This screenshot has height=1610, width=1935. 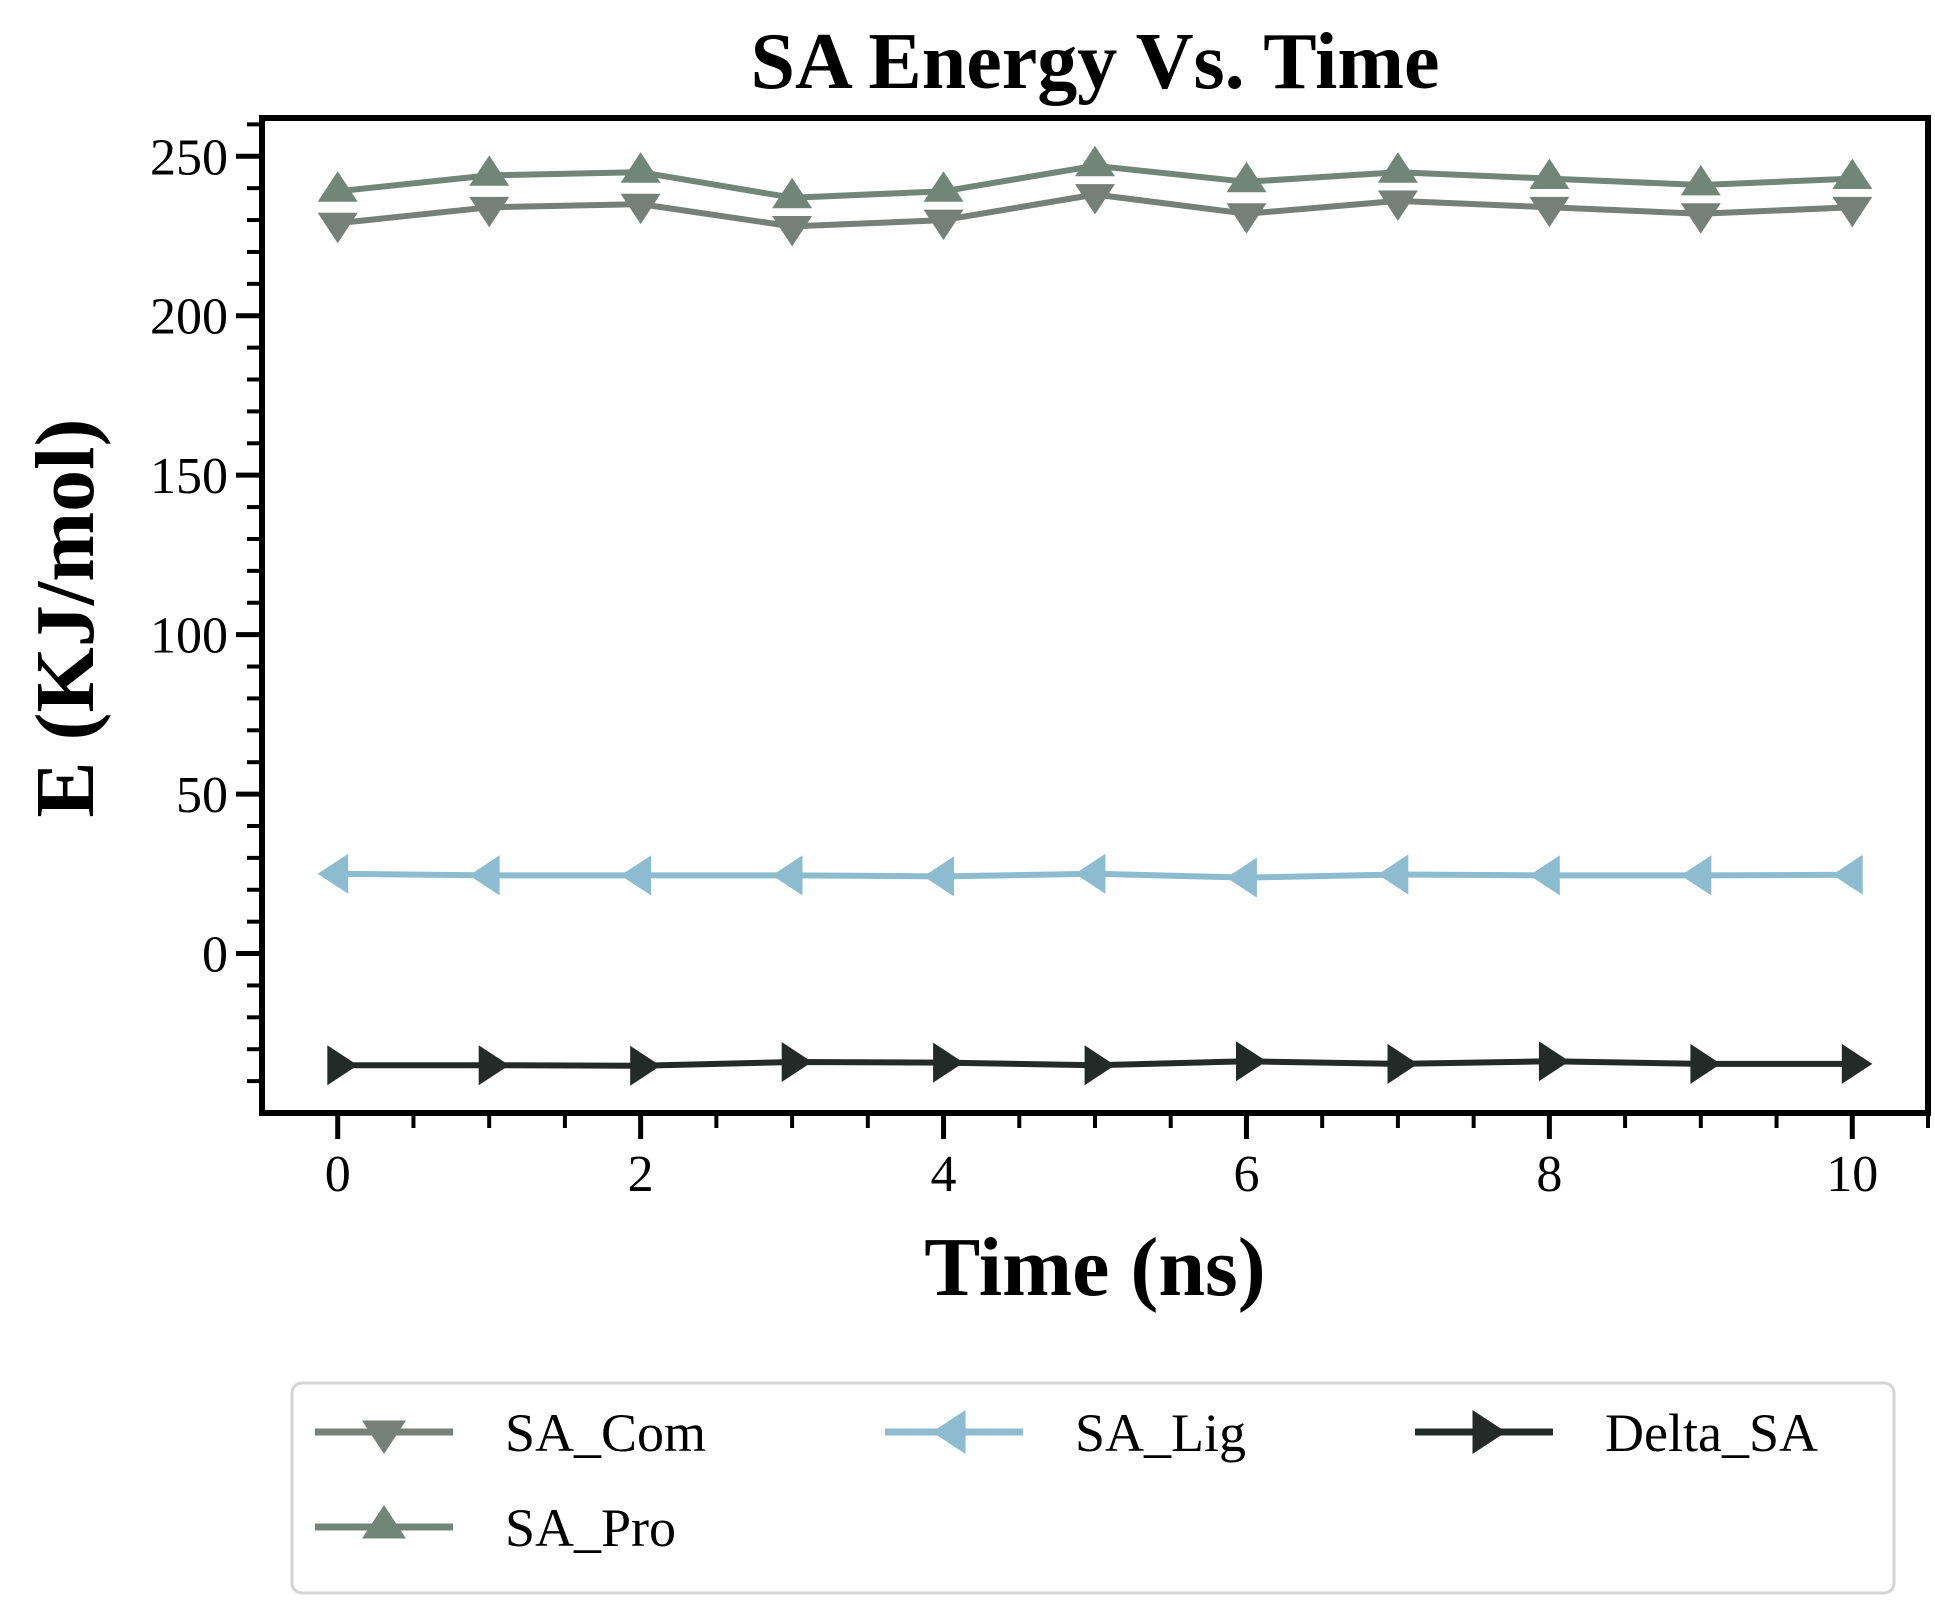 What do you see at coordinates (384, 1437) in the screenshot?
I see `legend-marker-sa-com` at bounding box center [384, 1437].